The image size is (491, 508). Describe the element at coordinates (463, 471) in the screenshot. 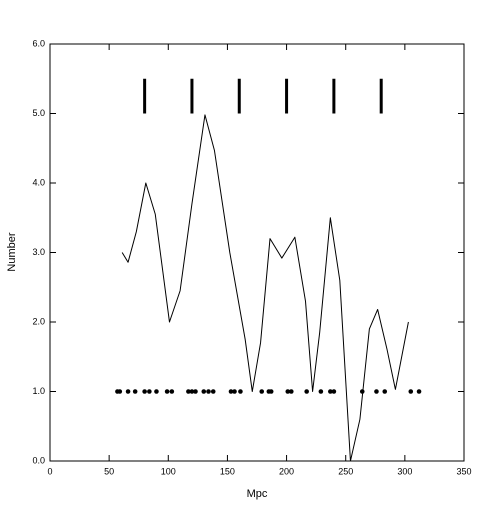

I see `x-tick-label: 350` at that location.